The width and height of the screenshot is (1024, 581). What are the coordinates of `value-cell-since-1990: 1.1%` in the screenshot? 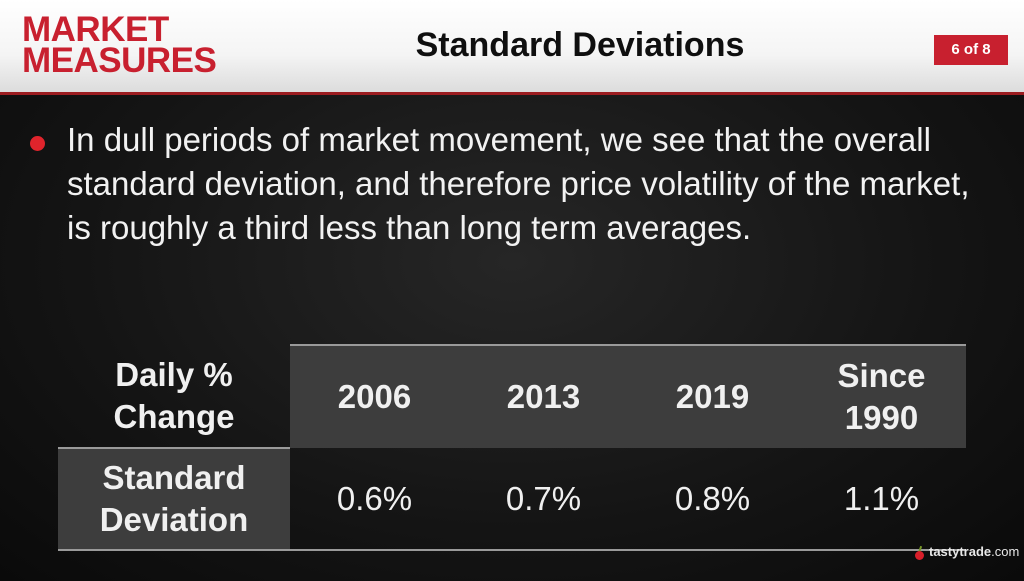 It's located at (881, 499).